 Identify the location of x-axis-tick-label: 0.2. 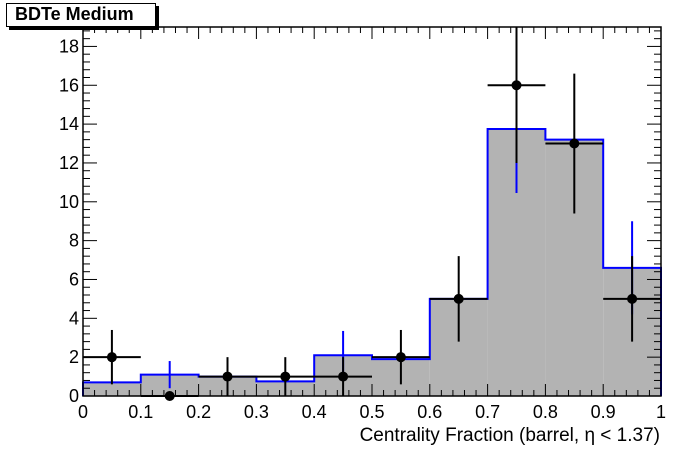
(198, 412).